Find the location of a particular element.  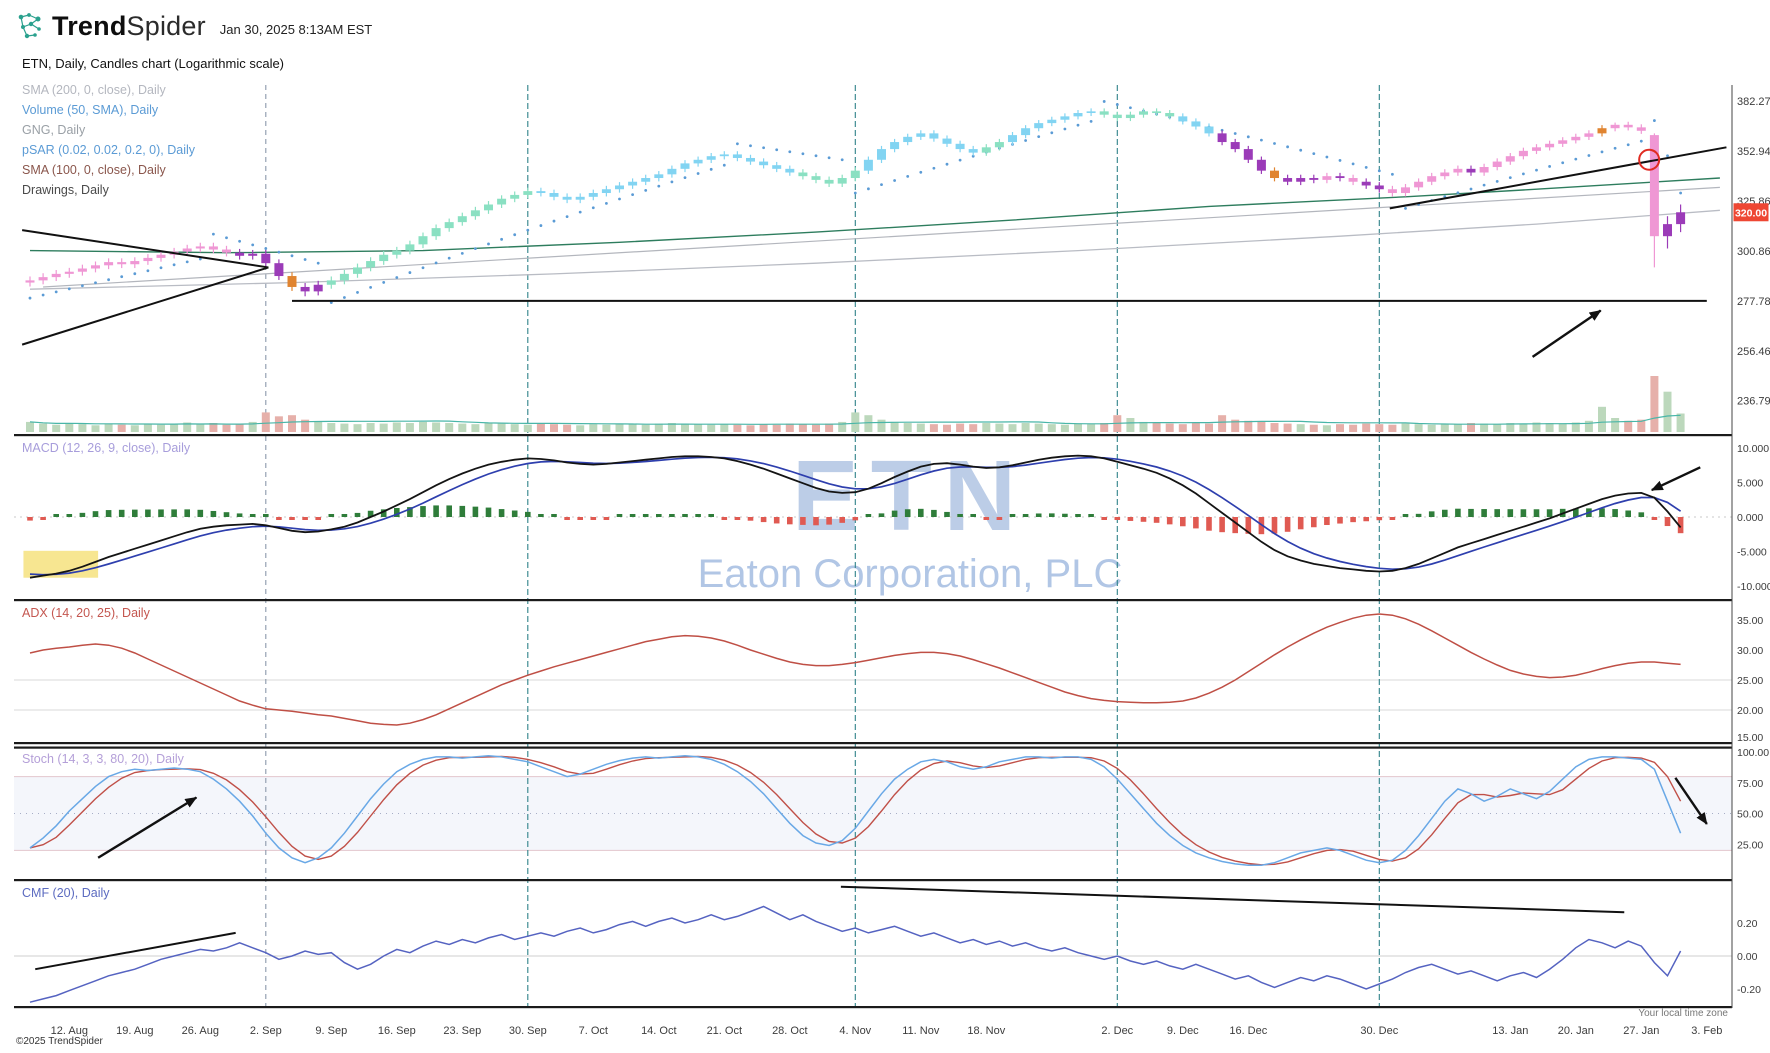

macd-line is located at coordinates (855, 516).